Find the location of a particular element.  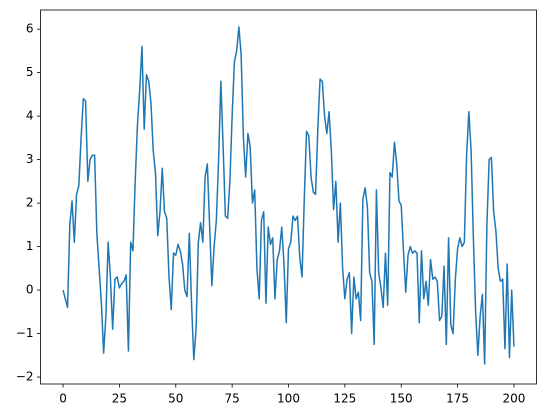

x-tick-label: 125 is located at coordinates (344, 399).